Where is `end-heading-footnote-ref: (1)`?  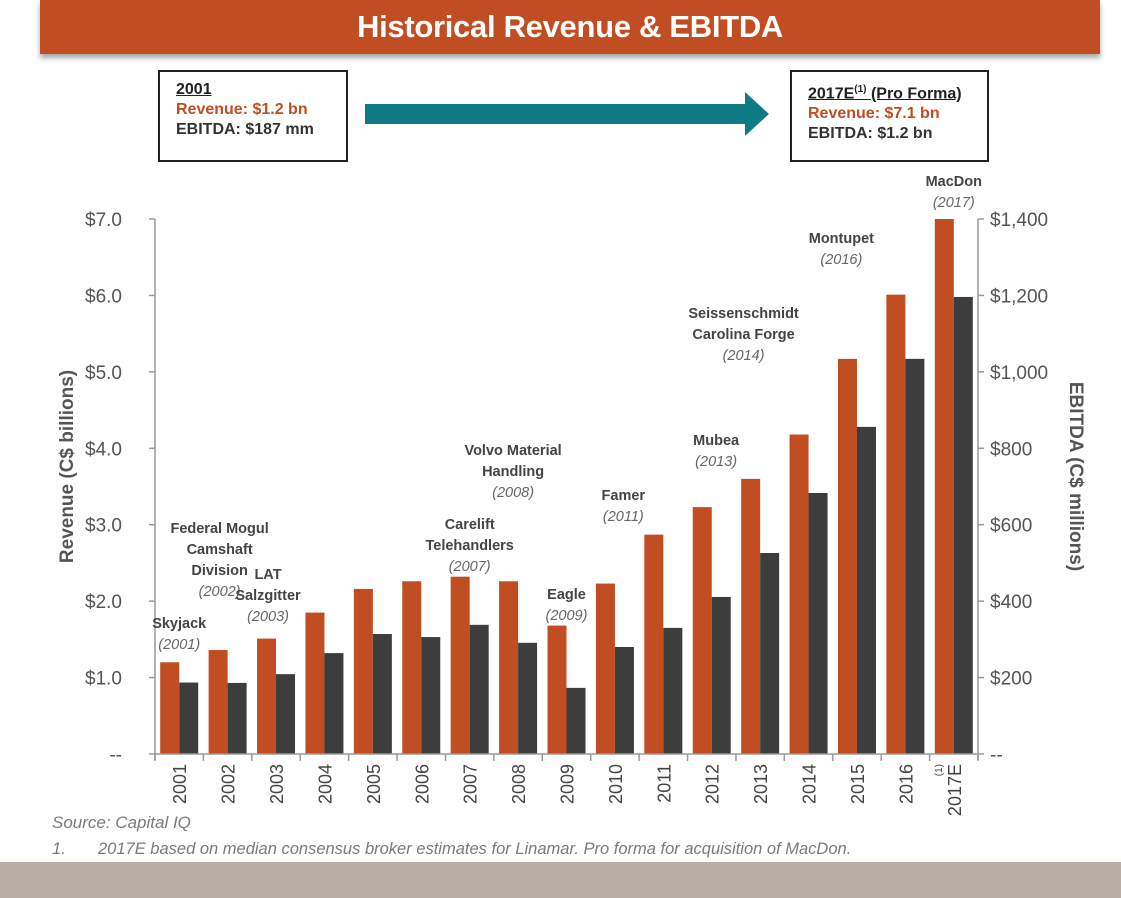
end-heading-footnote-ref: (1) is located at coordinates (860, 89).